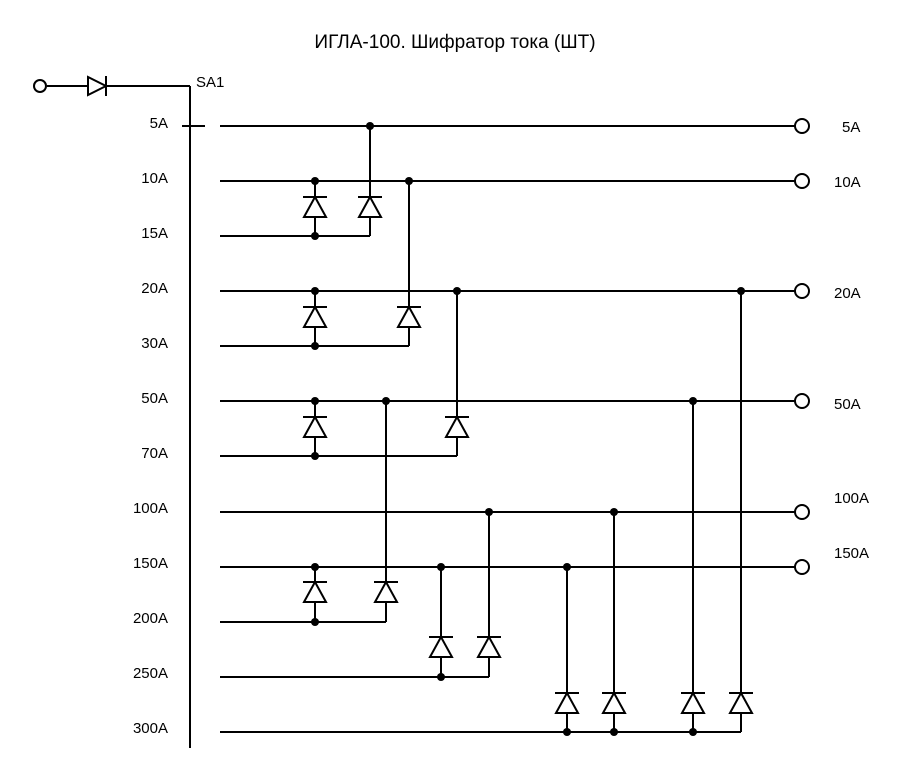 Image resolution: width=910 pixels, height=780 pixels. Describe the element at coordinates (98, 86) in the screenshot. I see `input-diode` at that location.